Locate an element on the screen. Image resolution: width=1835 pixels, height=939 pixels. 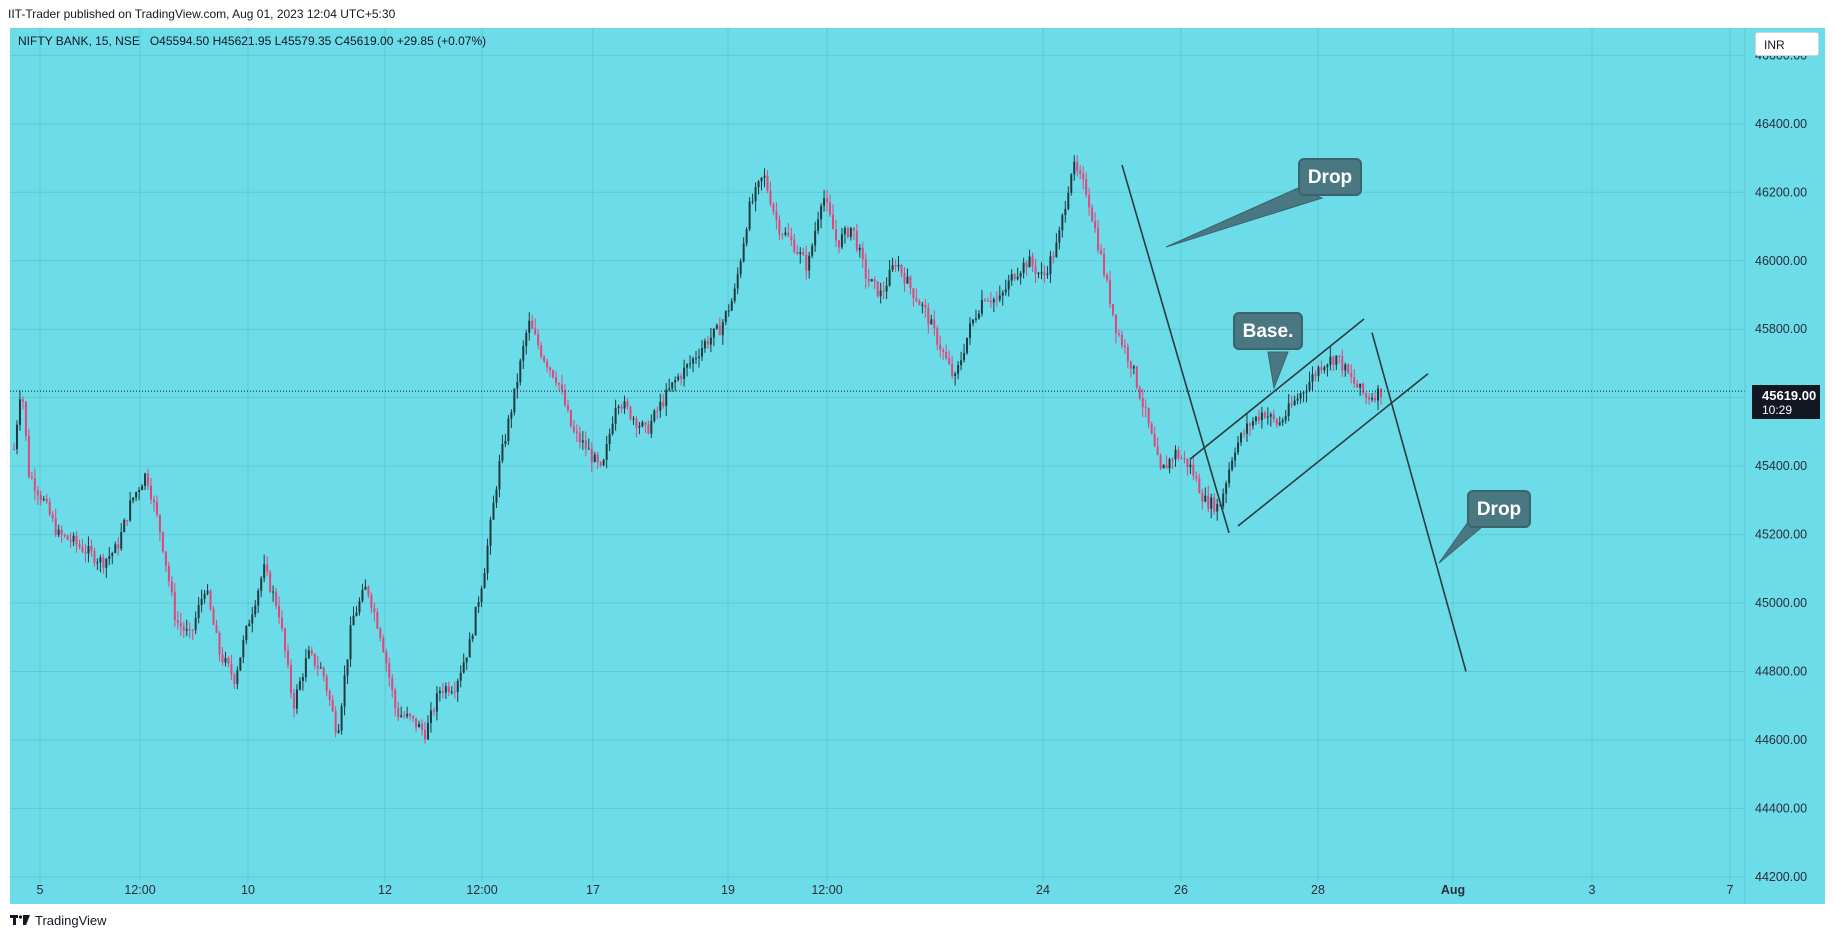
symbol-name: NIFTY BANK, 15, NSE is located at coordinates (79, 41).